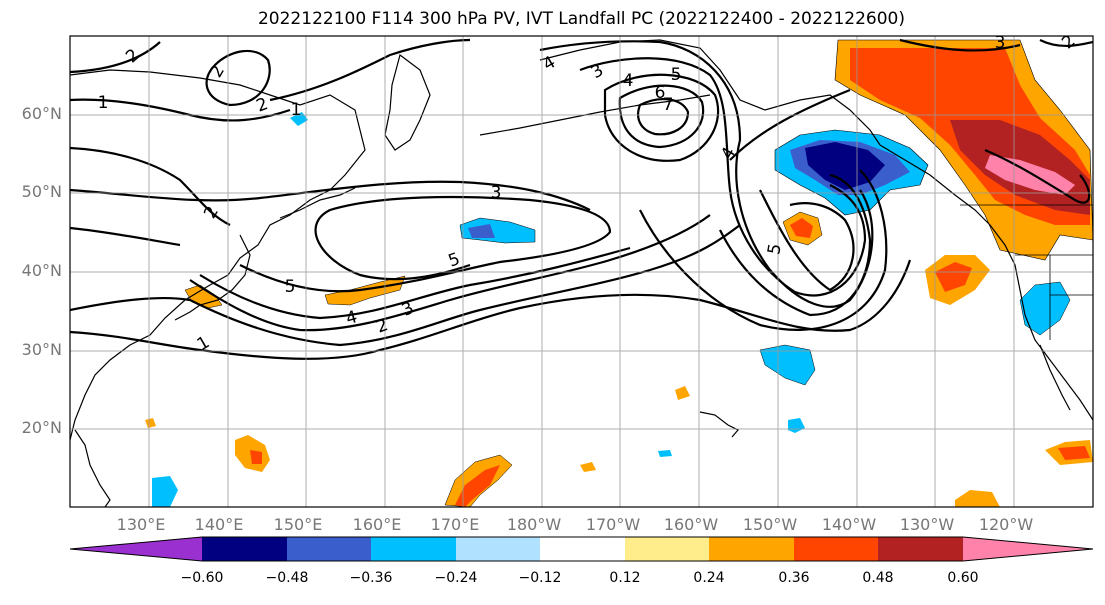  Describe the element at coordinates (660, 93) in the screenshot. I see `contour-label: 6` at that location.